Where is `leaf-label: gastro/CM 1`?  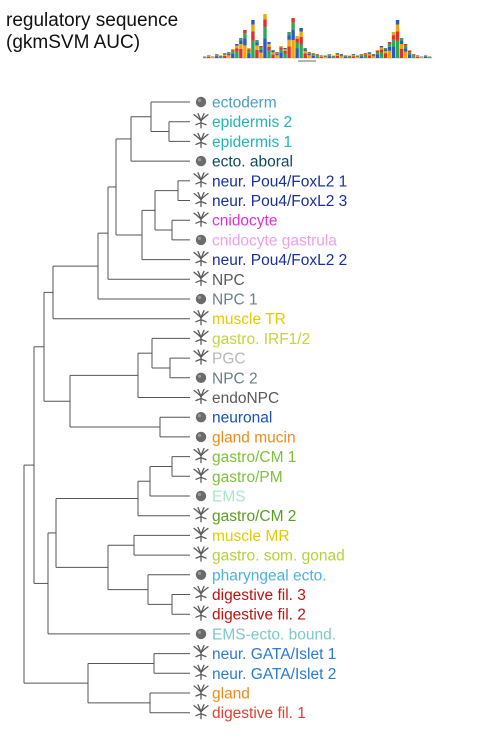 leaf-label: gastro/CM 1 is located at coordinates (254, 457).